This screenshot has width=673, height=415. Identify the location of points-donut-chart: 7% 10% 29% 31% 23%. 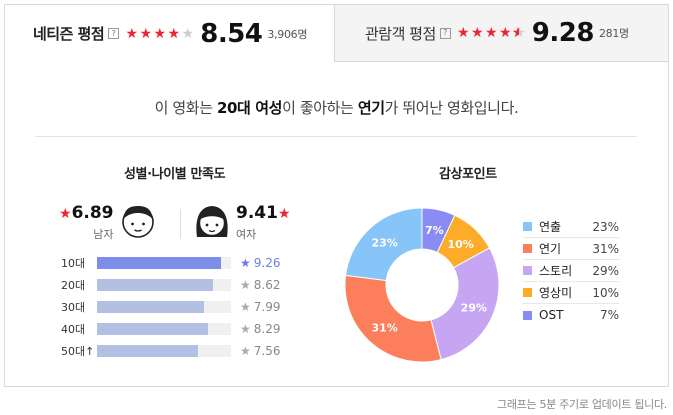
(422, 285).